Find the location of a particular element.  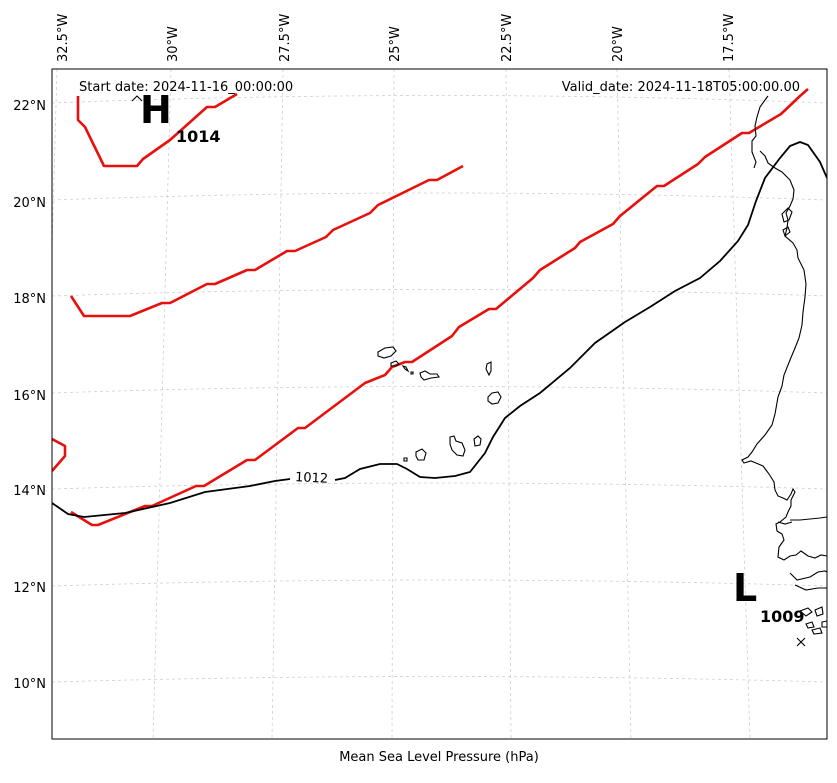

low-value: 1009 is located at coordinates (782, 616).